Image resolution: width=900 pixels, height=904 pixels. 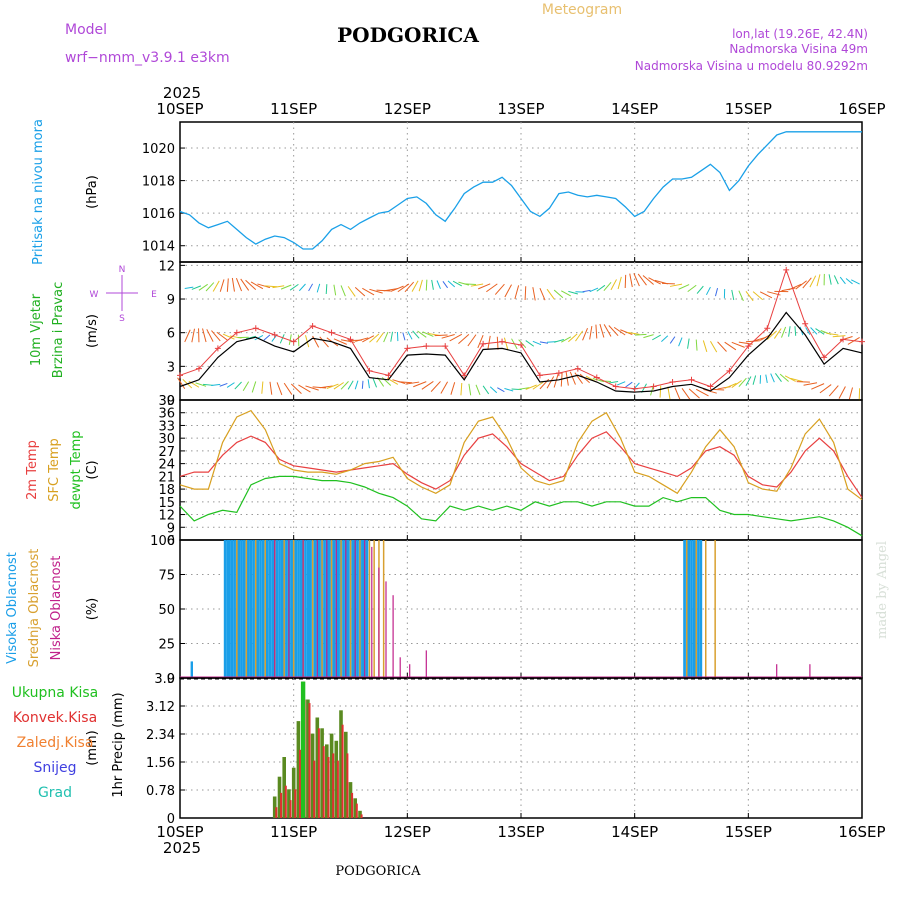 What do you see at coordinates (164, 679) in the screenshot?
I see `y-tick-label: 3.9` at bounding box center [164, 679].